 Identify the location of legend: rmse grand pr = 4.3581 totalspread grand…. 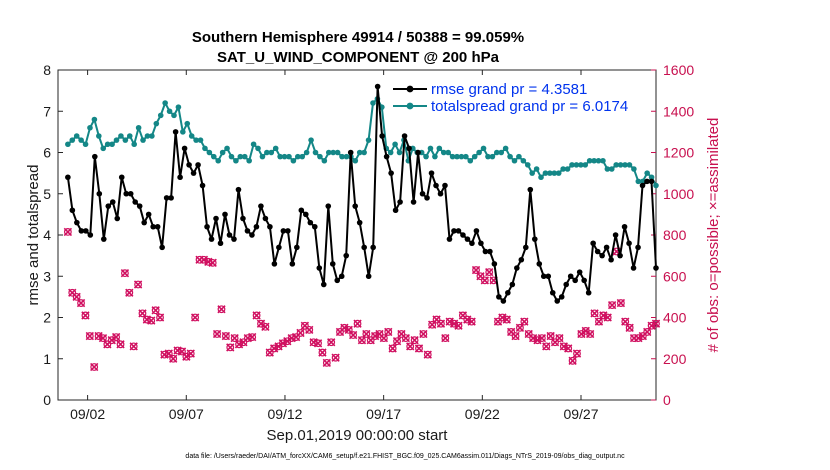
(510, 98).